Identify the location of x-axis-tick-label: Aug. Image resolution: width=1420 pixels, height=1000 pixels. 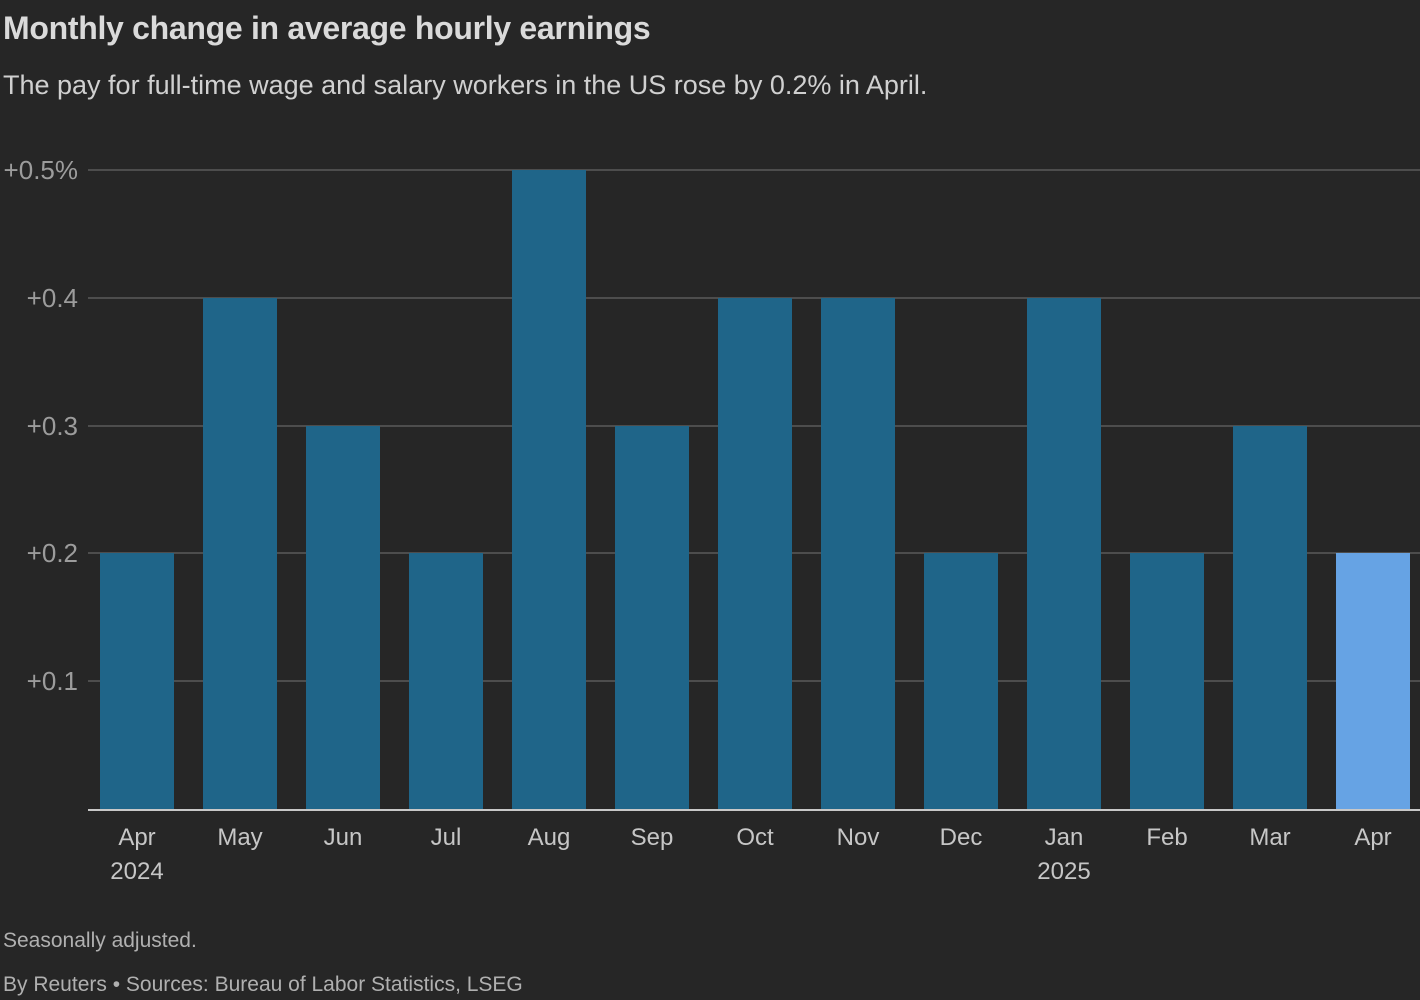
(549, 837).